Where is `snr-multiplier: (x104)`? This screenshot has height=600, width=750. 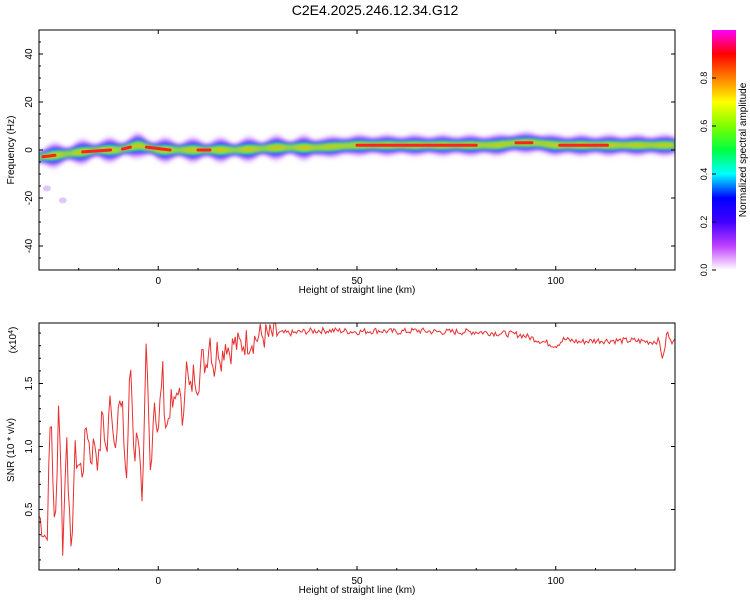 snr-multiplier: (x104) is located at coordinates (14, 340).